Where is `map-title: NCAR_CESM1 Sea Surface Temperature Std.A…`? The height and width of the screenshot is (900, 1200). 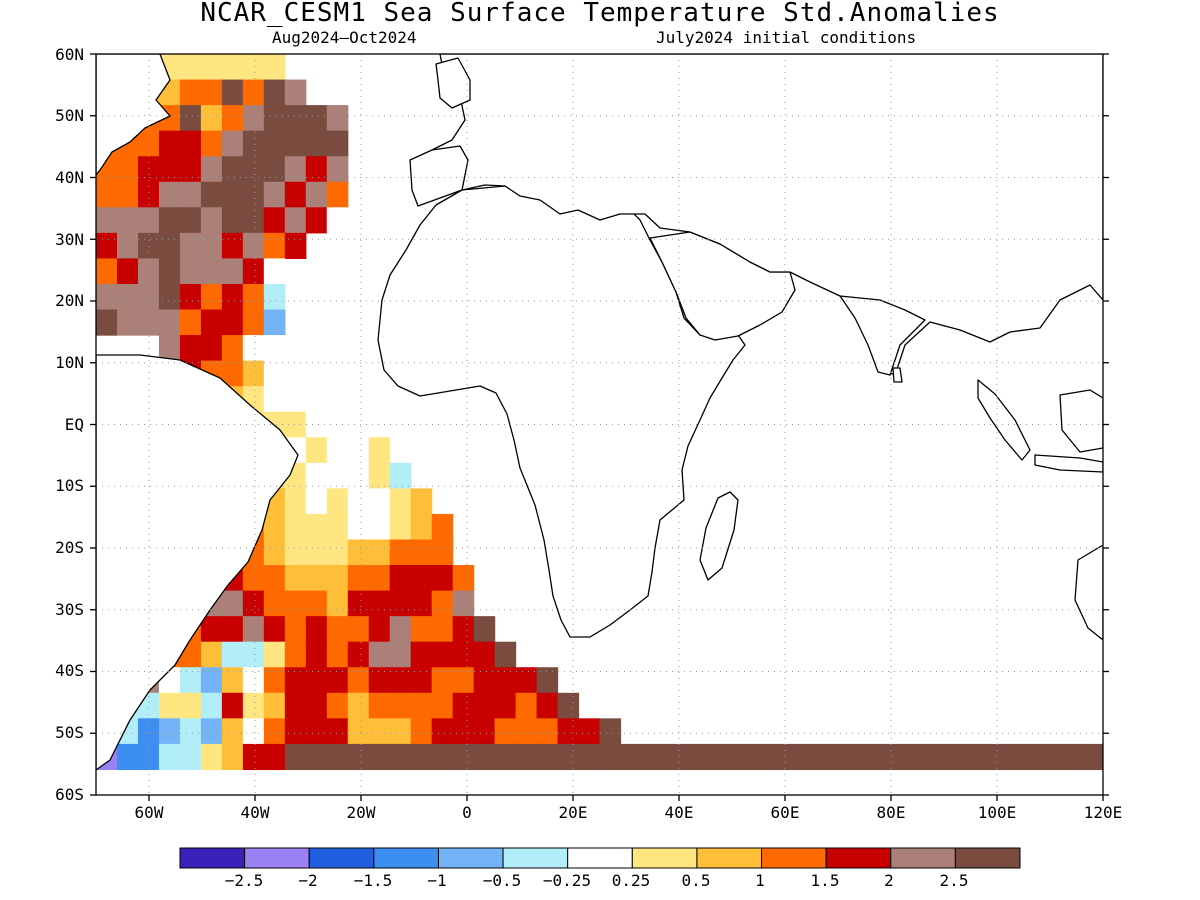 map-title: NCAR_CESM1 Sea Surface Temperature Std.A… is located at coordinates (600, 14).